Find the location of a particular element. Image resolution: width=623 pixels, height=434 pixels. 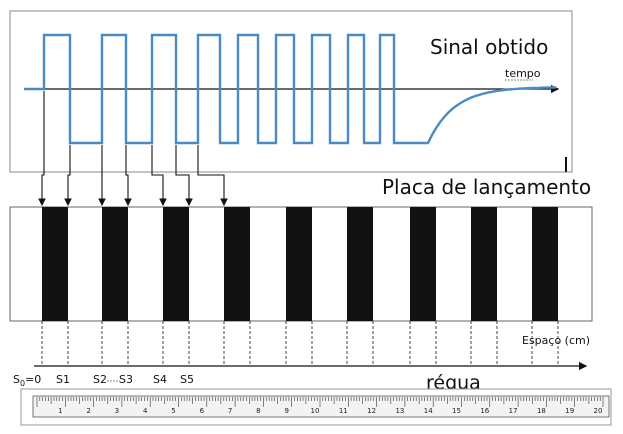

ruler-number: 10 is located at coordinates (315, 411).